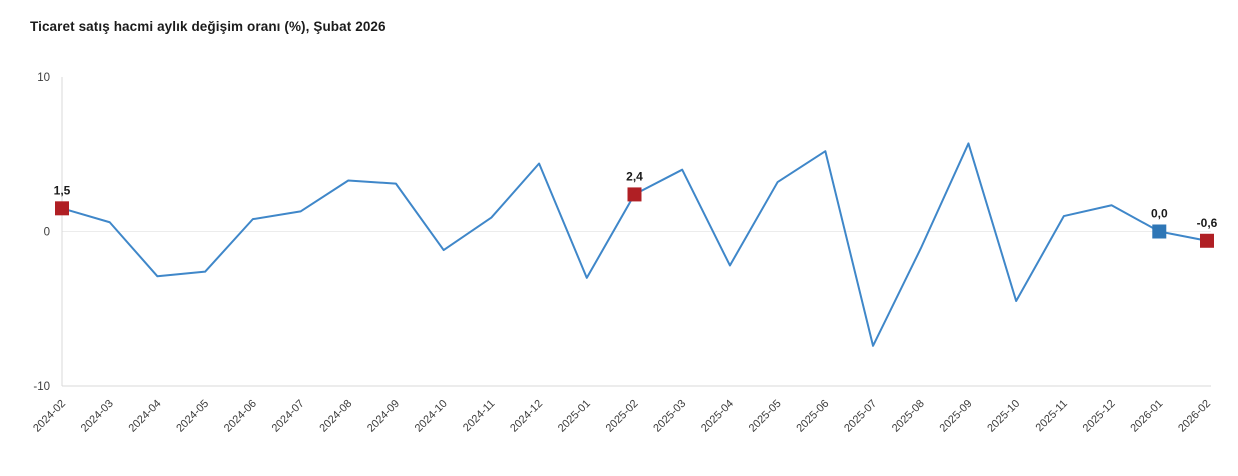 The image size is (1238, 476). What do you see at coordinates (908, 416) in the screenshot?
I see `x-tick-label: 2025-08` at bounding box center [908, 416].